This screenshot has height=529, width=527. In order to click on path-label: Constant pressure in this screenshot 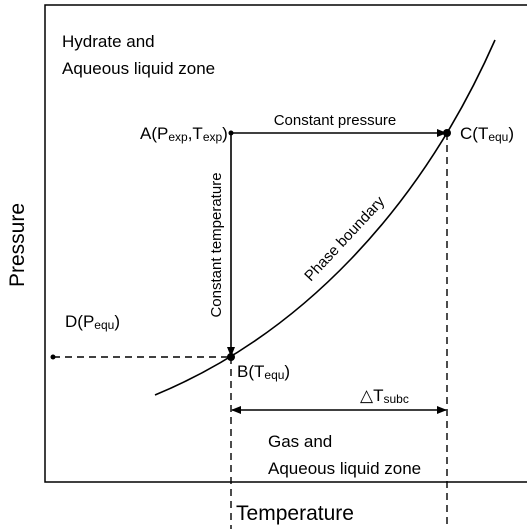, I will do `click(335, 120)`.